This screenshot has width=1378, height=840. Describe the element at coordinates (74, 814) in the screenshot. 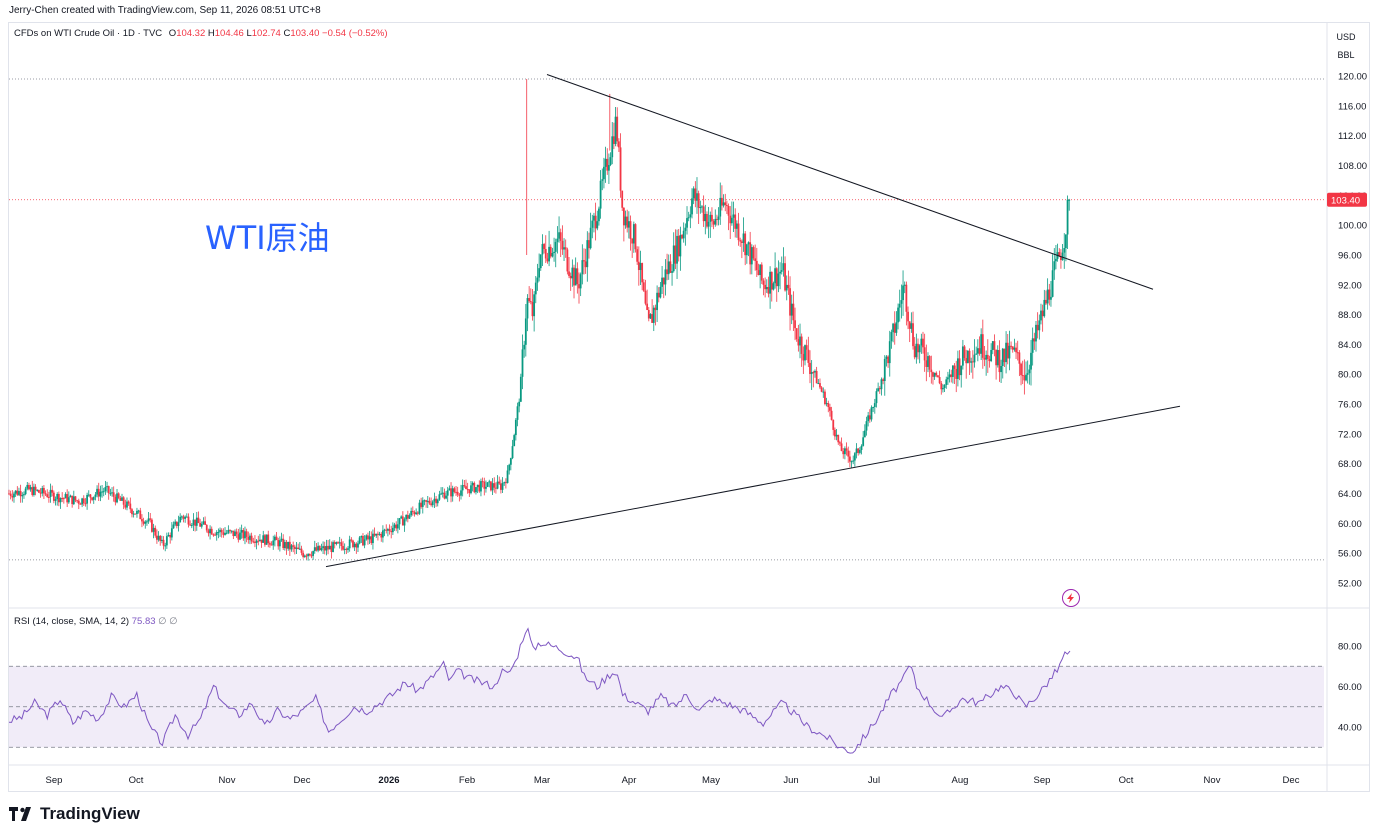

I see `tradingview-logo: TradingView` at that location.